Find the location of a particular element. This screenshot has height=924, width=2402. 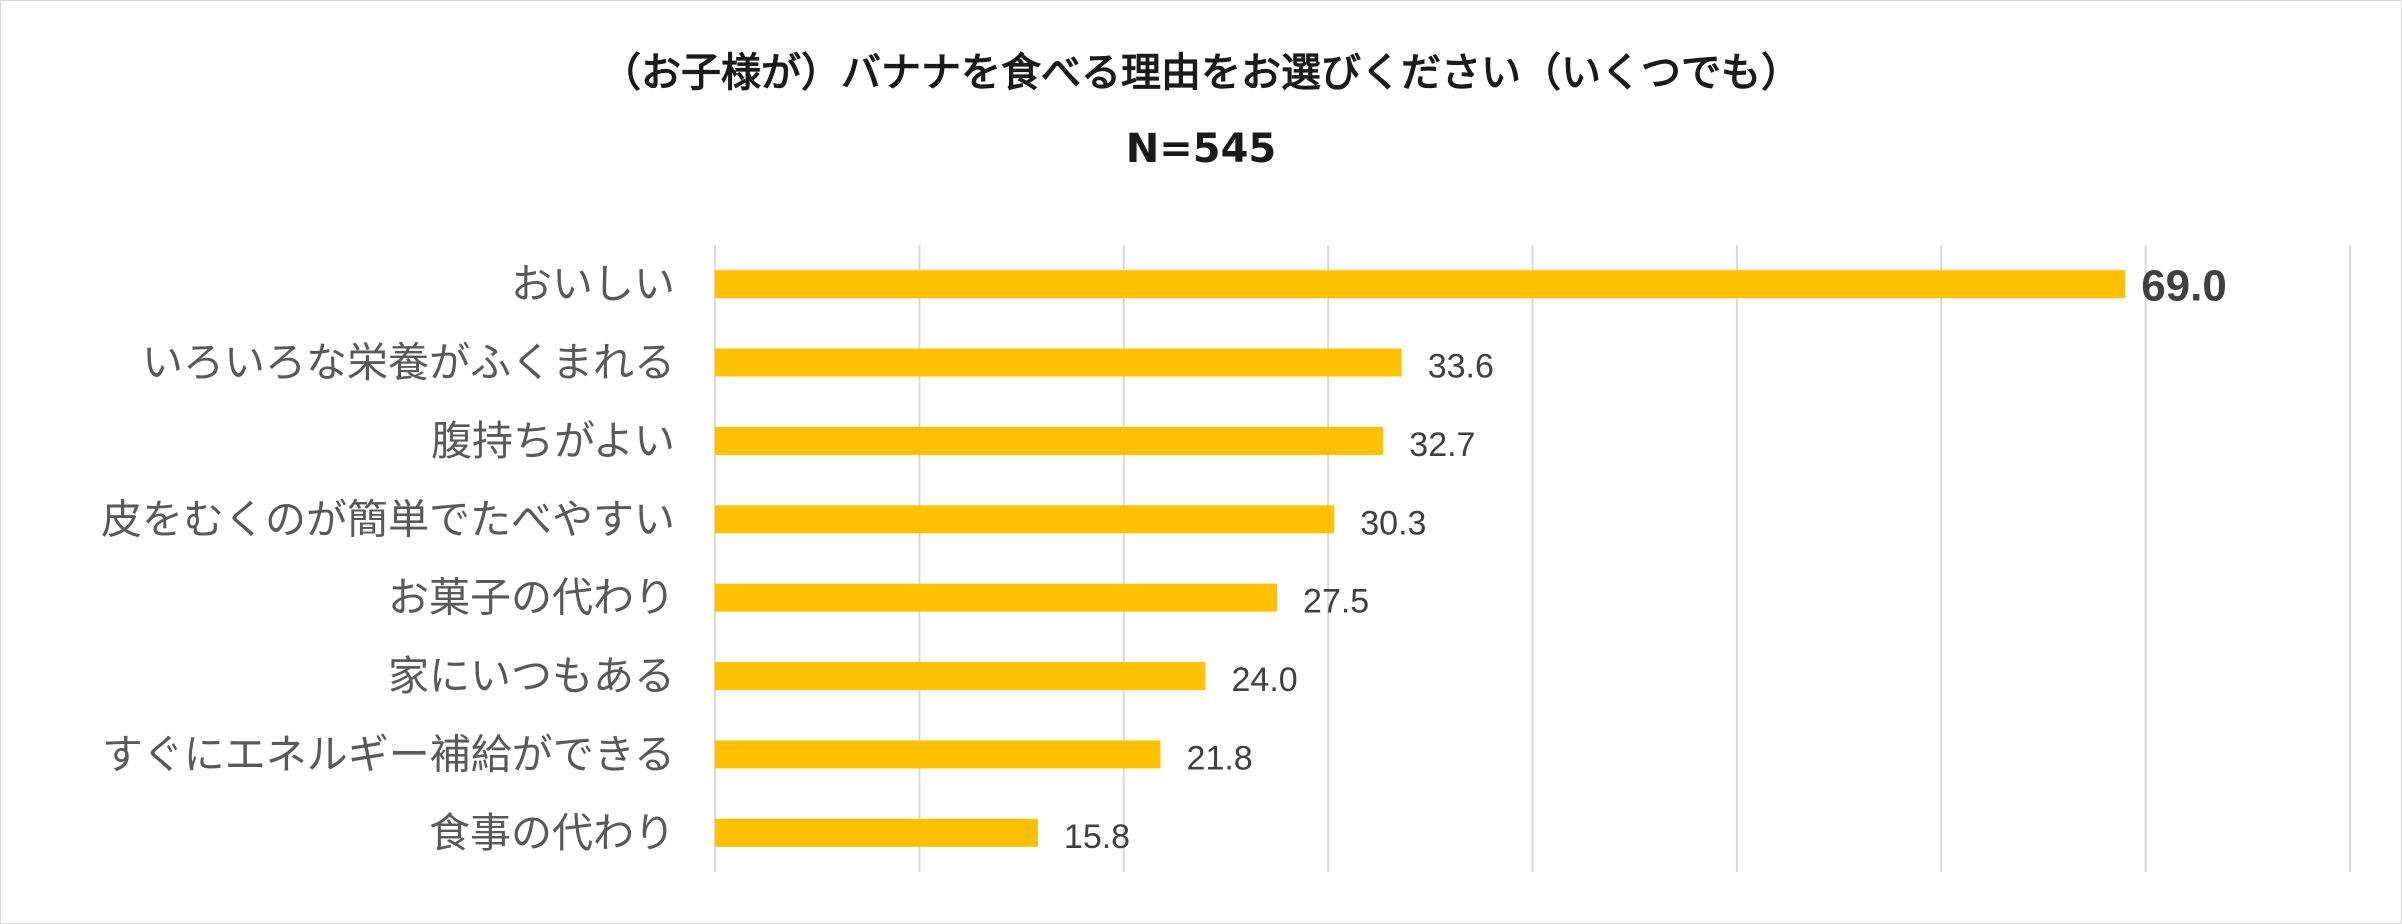

category-label: 腹持ちがよい is located at coordinates (553, 441).